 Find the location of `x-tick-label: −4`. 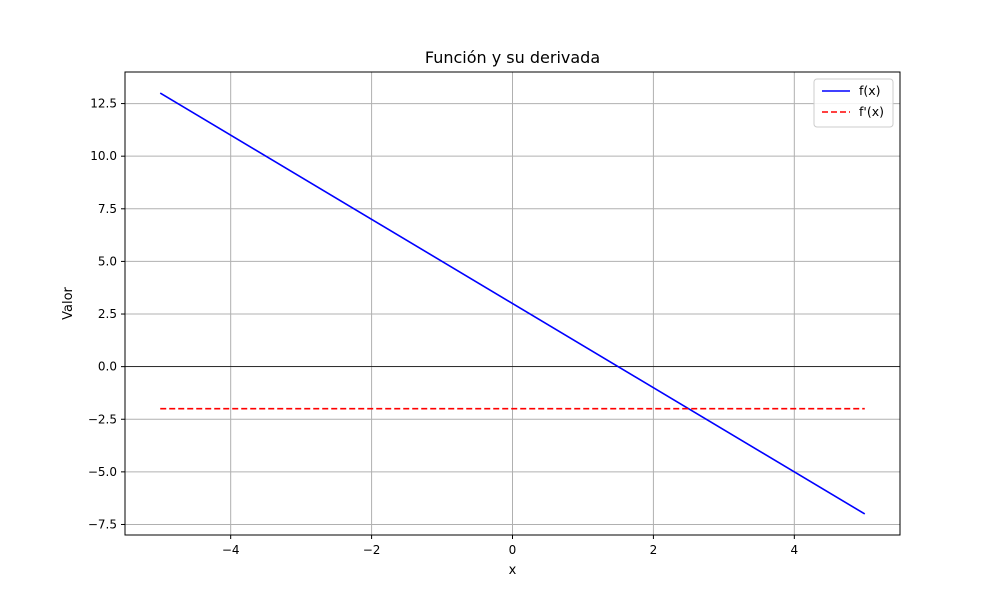

x-tick-label: −4 is located at coordinates (231, 550).